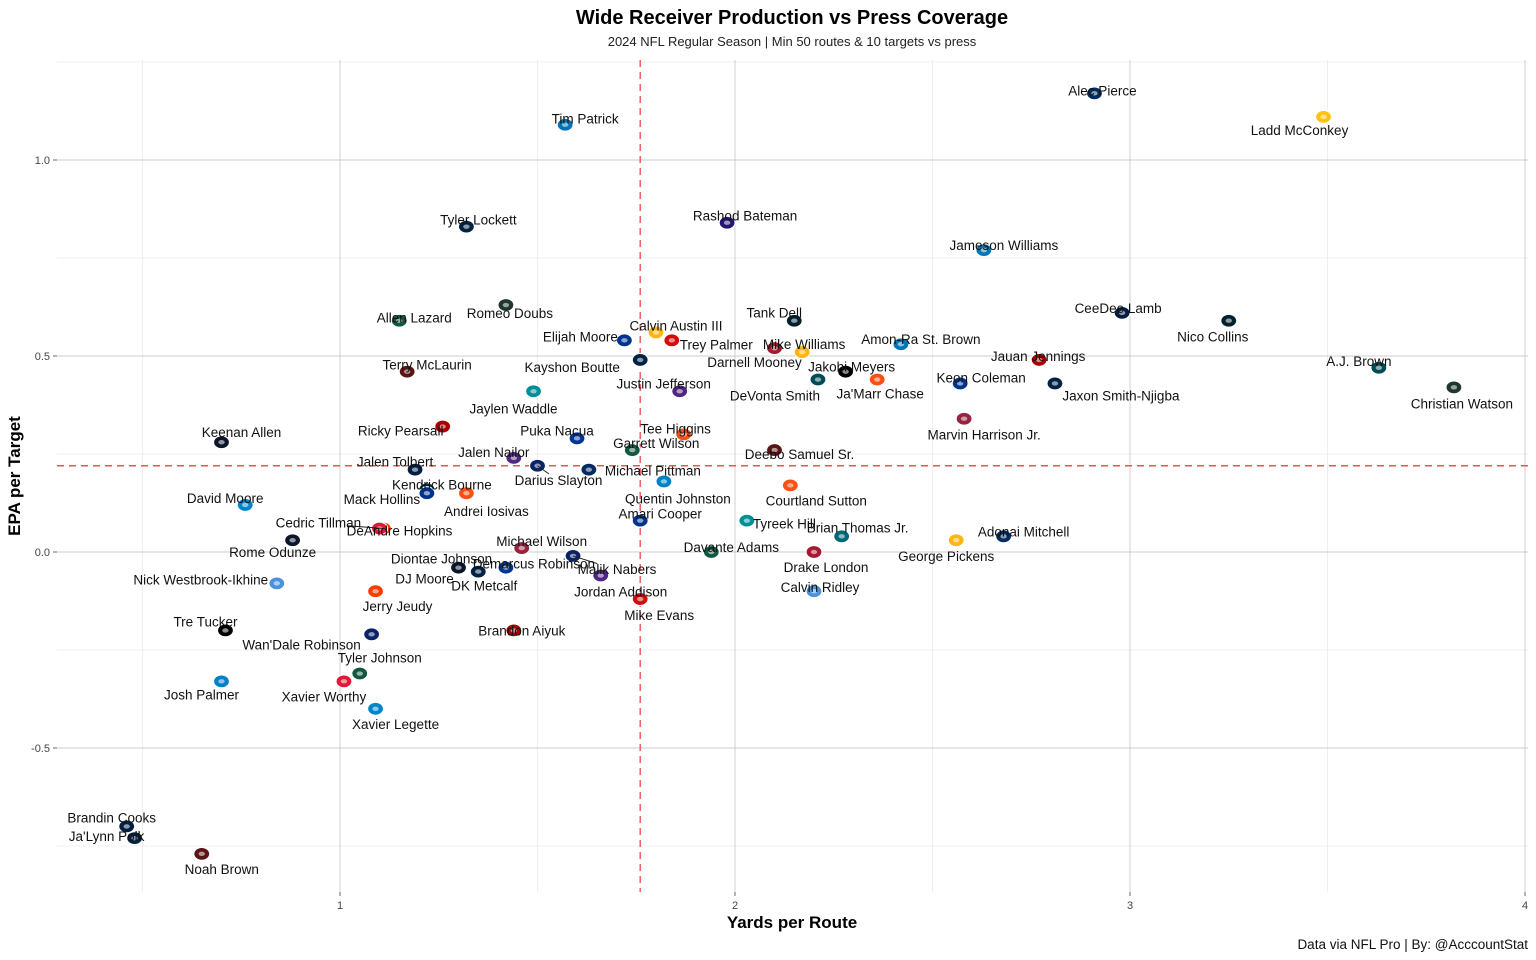 Image resolution: width=1536 pixels, height=960 pixels. I want to click on label-michael-pittman: Michael Pittman, so click(653, 471).